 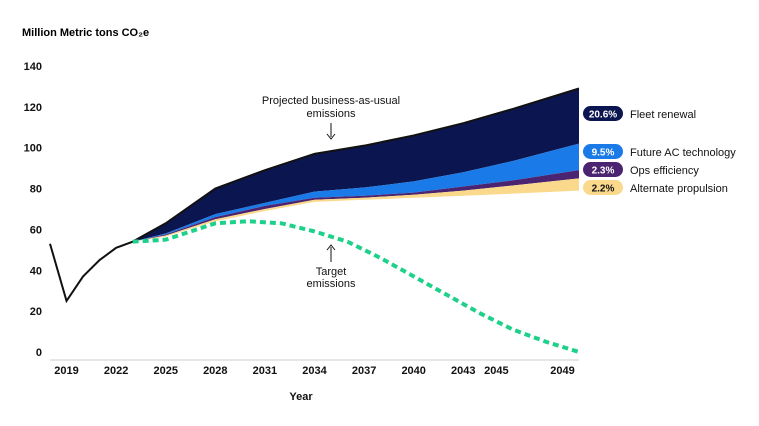 I want to click on x-tick-label: 2043, so click(x=463, y=371).